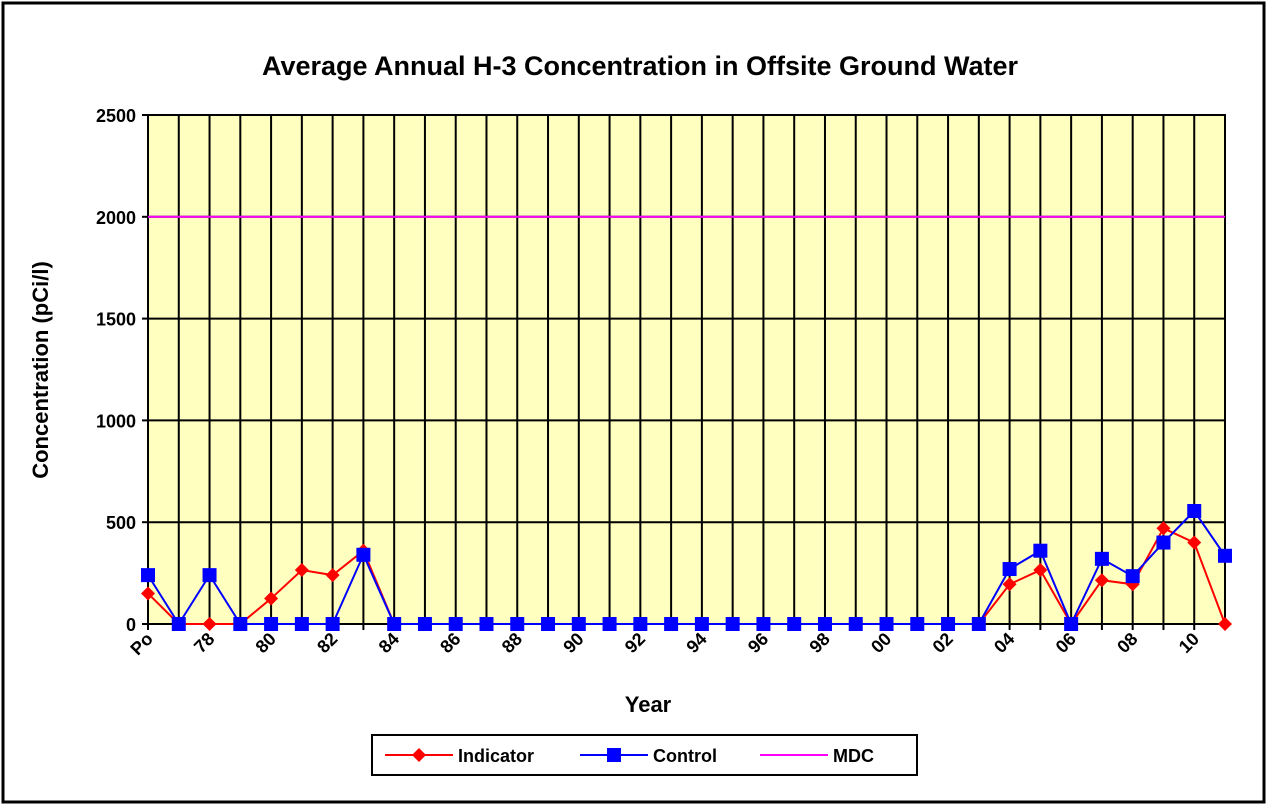 The height and width of the screenshot is (805, 1267). What do you see at coordinates (116, 421) in the screenshot?
I see `y-tick-label: 1000` at bounding box center [116, 421].